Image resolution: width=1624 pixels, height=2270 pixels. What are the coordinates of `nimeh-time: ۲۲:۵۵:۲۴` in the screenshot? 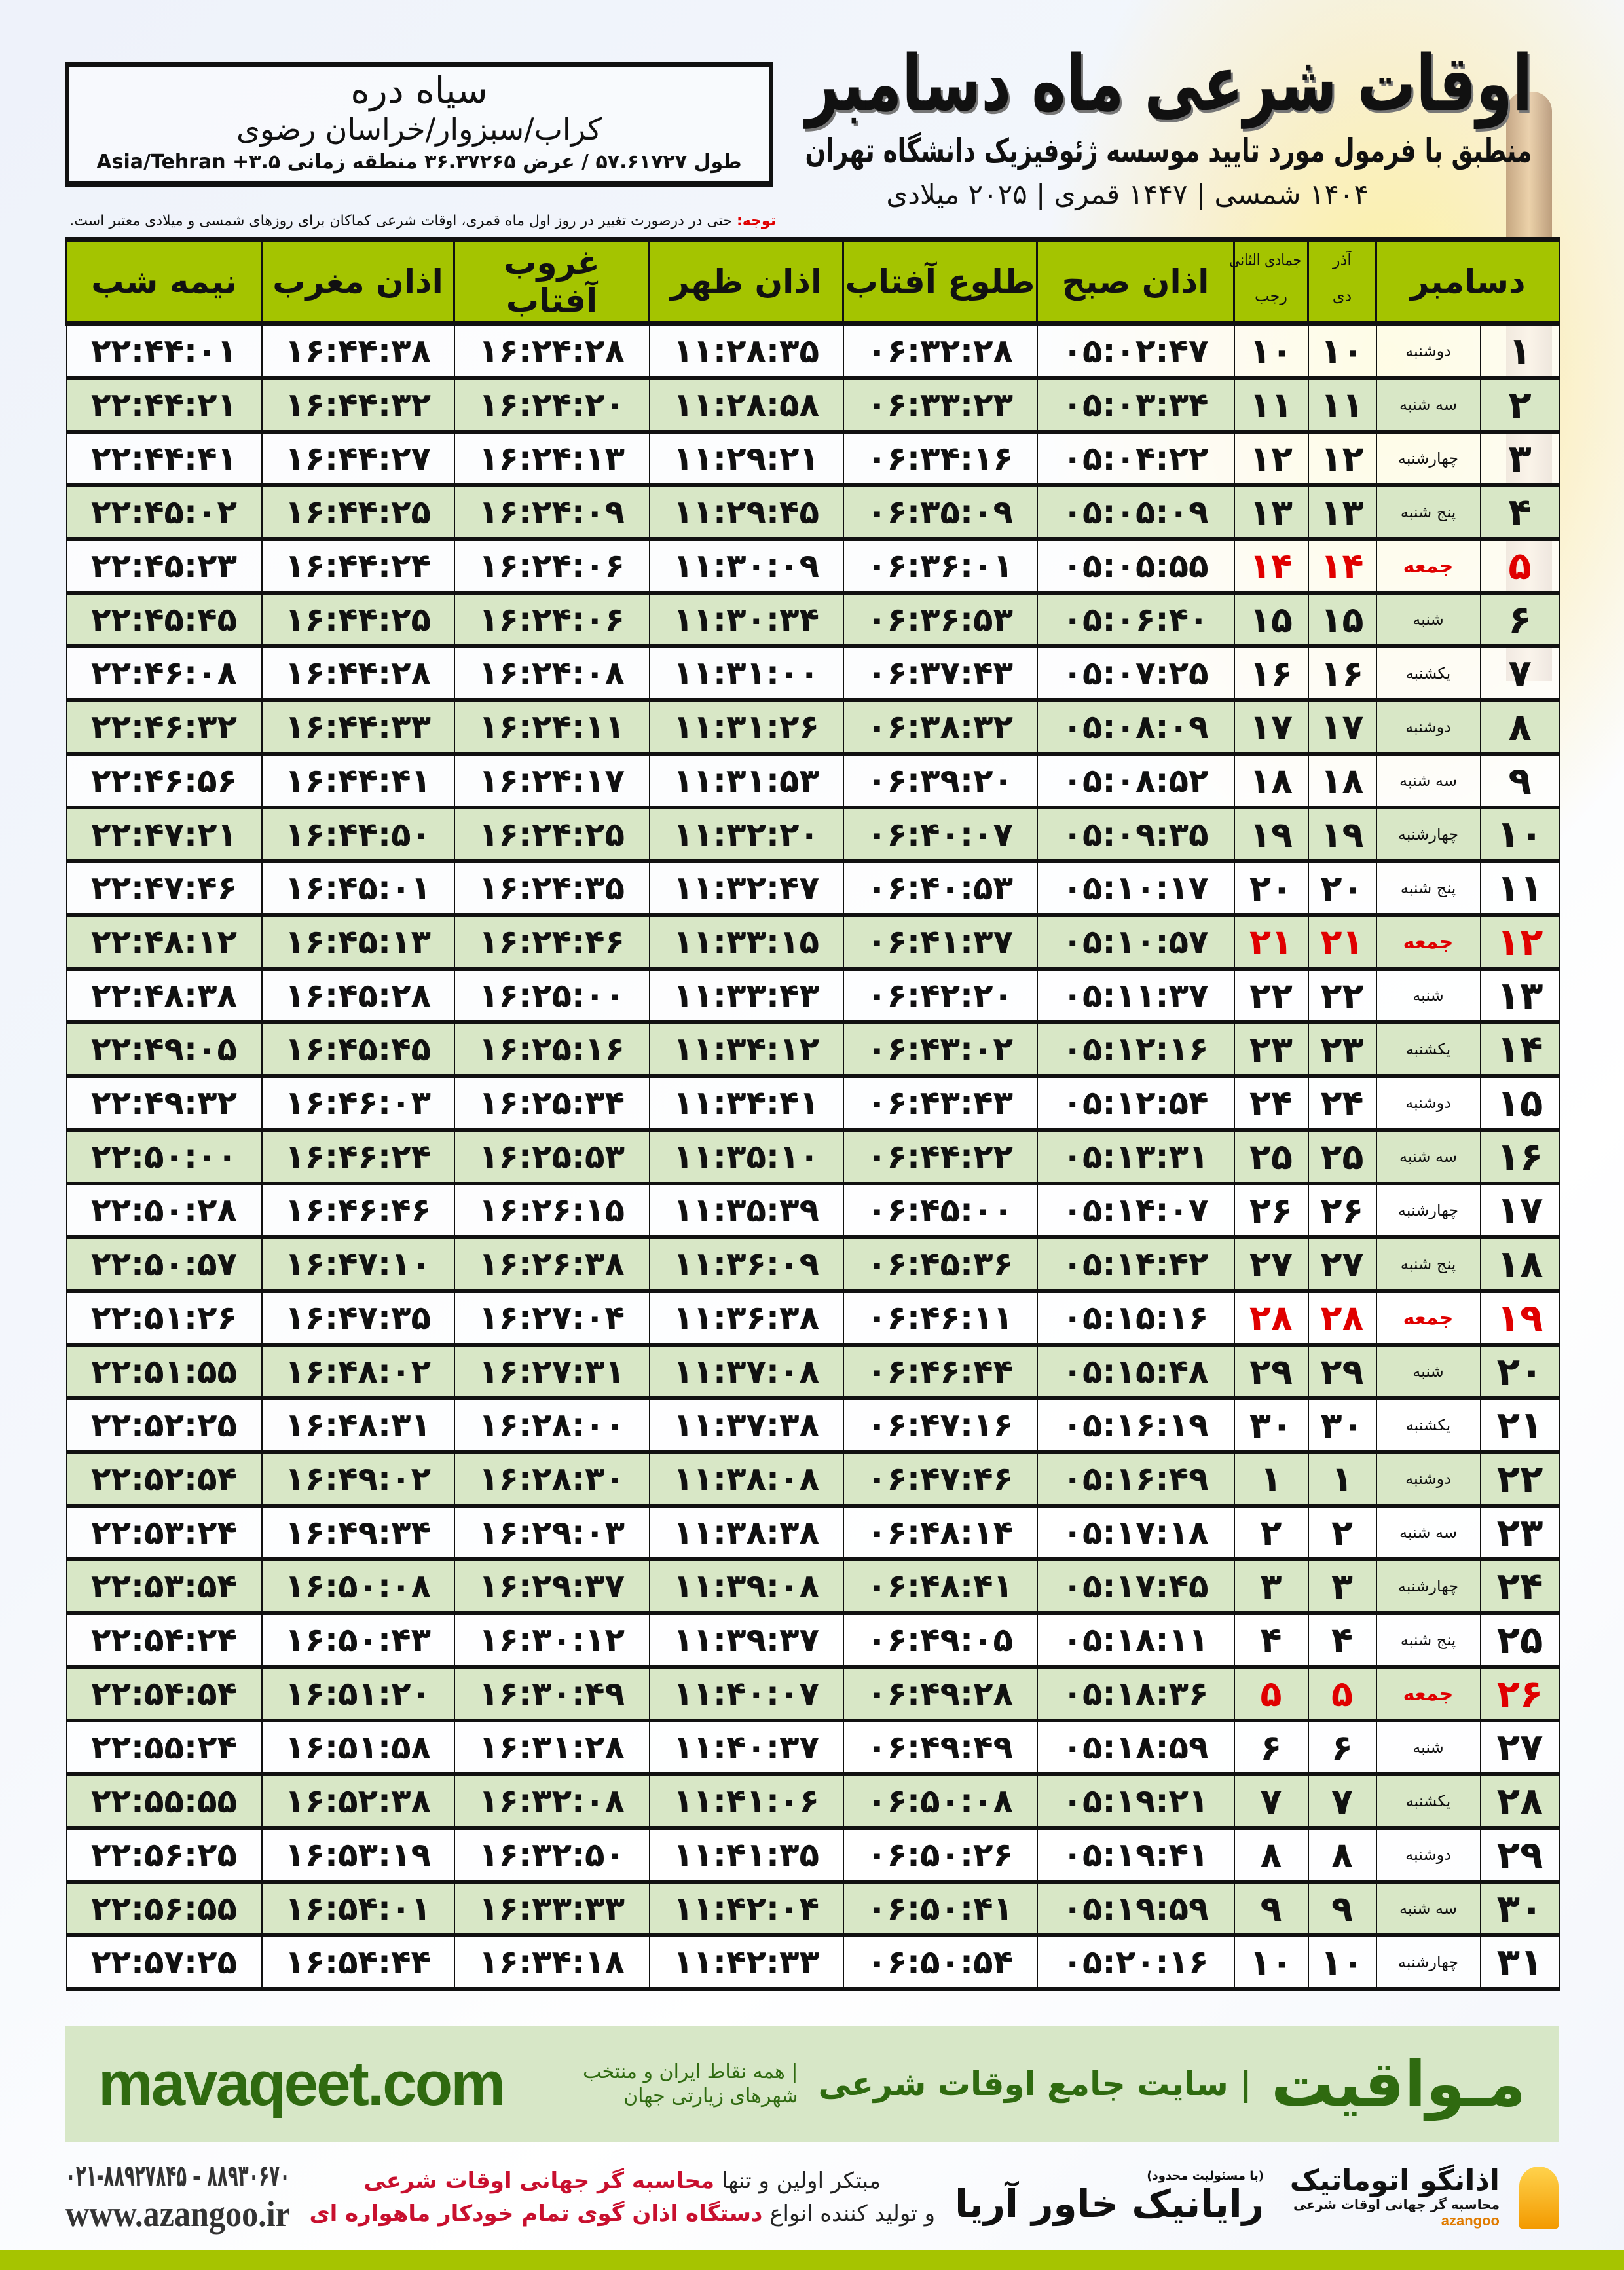 It's located at (164, 1748).